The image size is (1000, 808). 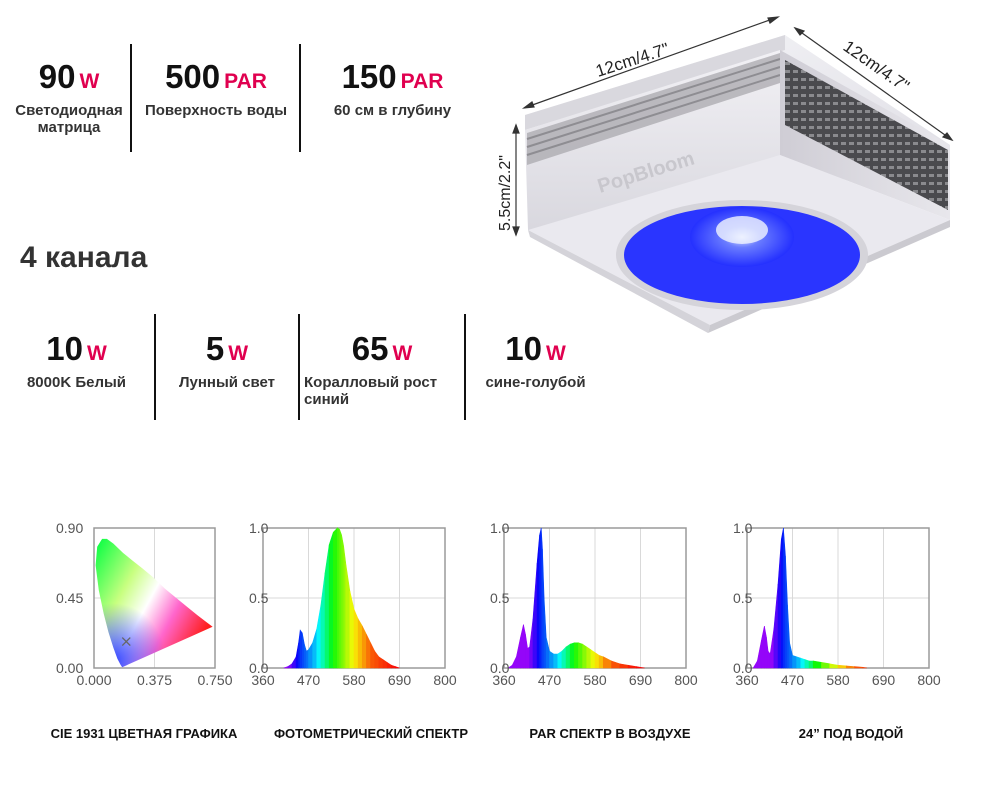 I want to click on x-tick-label: 360, so click(x=263, y=680).